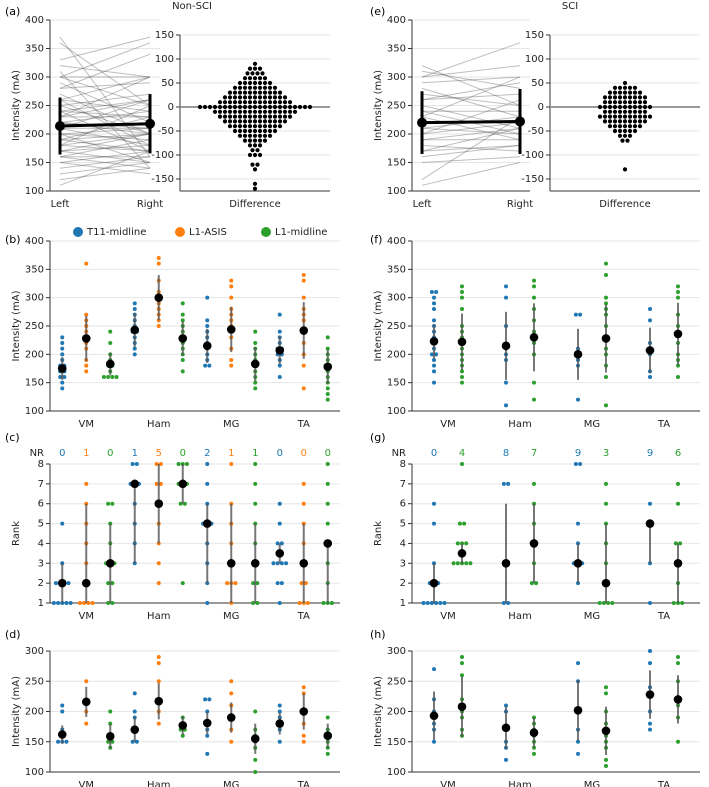 The width and height of the screenshot is (709, 787). What do you see at coordinates (12, 437) in the screenshot?
I see `panel-label-c: (c)` at bounding box center [12, 437].